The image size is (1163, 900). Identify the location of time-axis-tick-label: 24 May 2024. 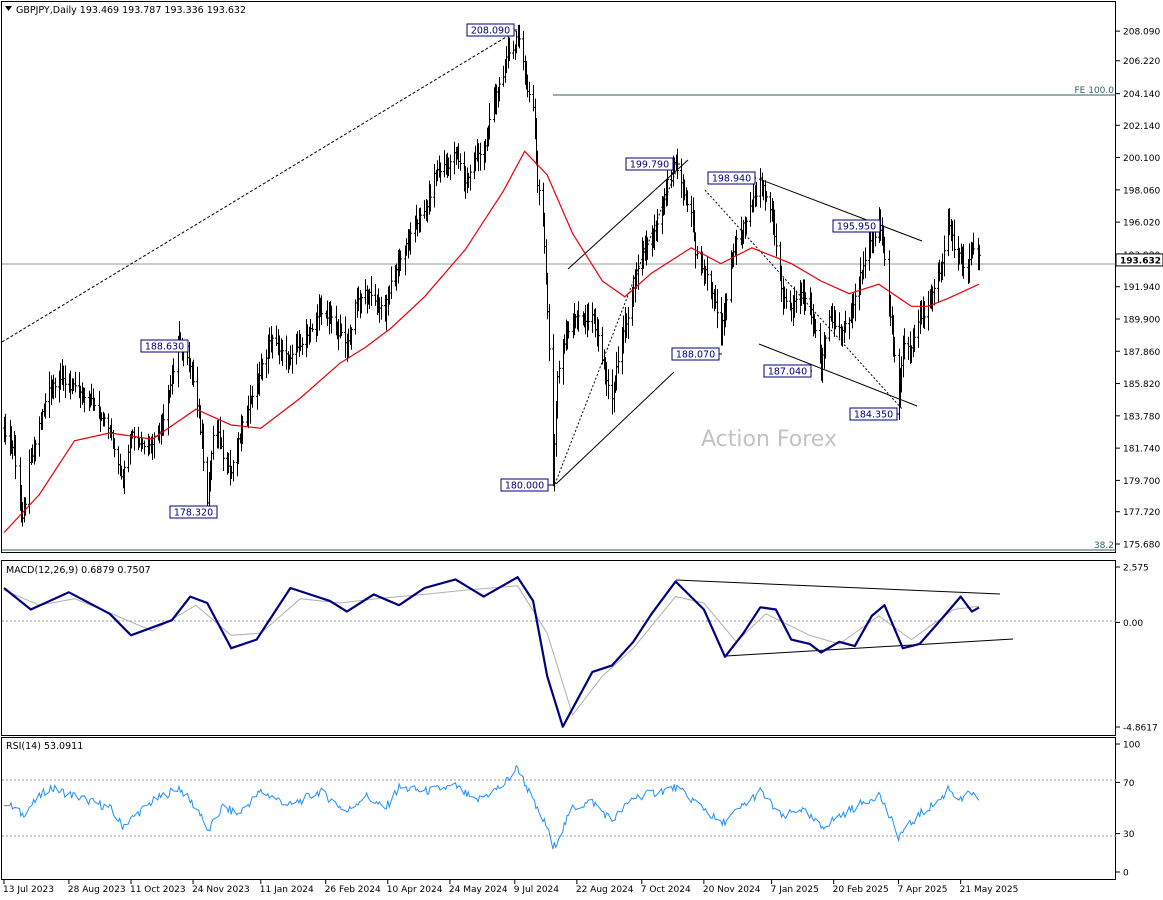
(478, 890).